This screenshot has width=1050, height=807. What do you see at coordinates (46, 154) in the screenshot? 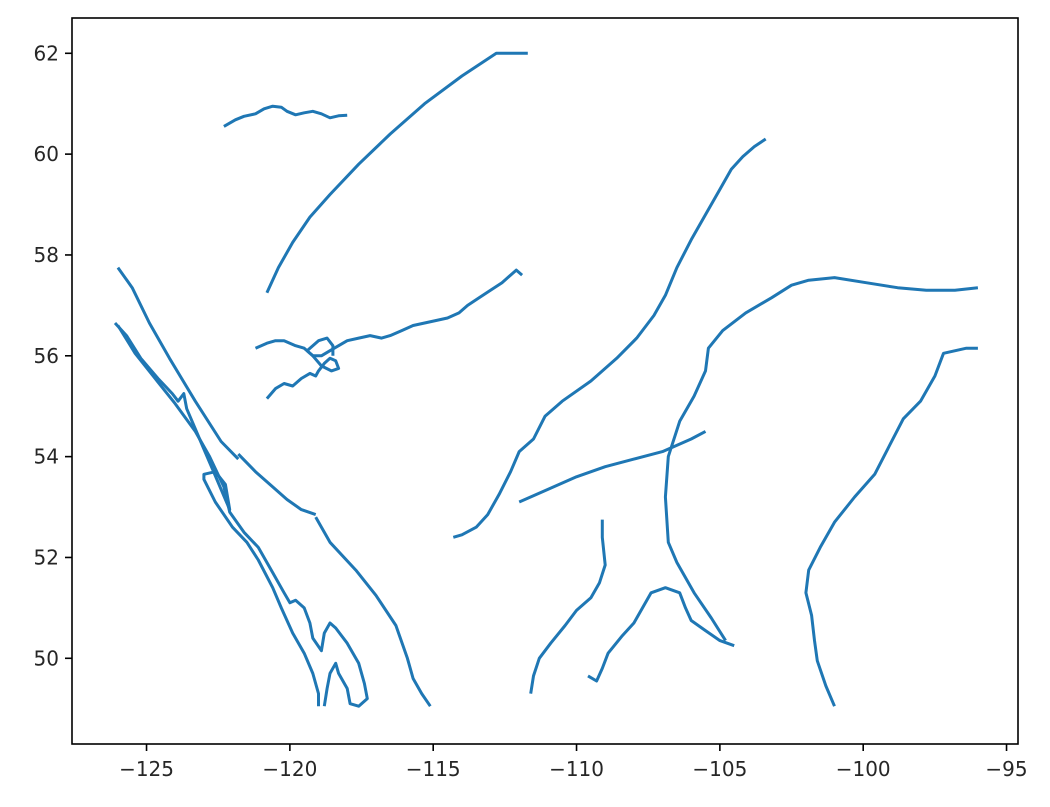
I see `y-tick-label: 60` at bounding box center [46, 154].